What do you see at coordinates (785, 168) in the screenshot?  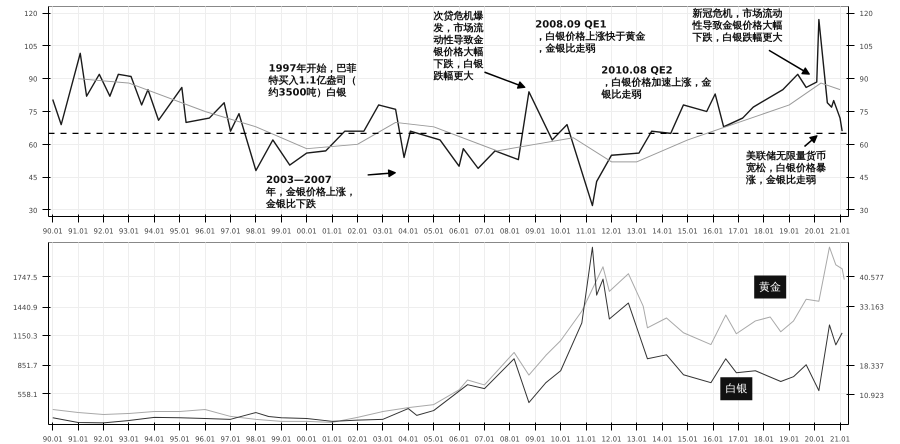 I see `annotation: 美联储无限量货币宽松，白银价格暴涨，金银比走弱` at bounding box center [785, 168].